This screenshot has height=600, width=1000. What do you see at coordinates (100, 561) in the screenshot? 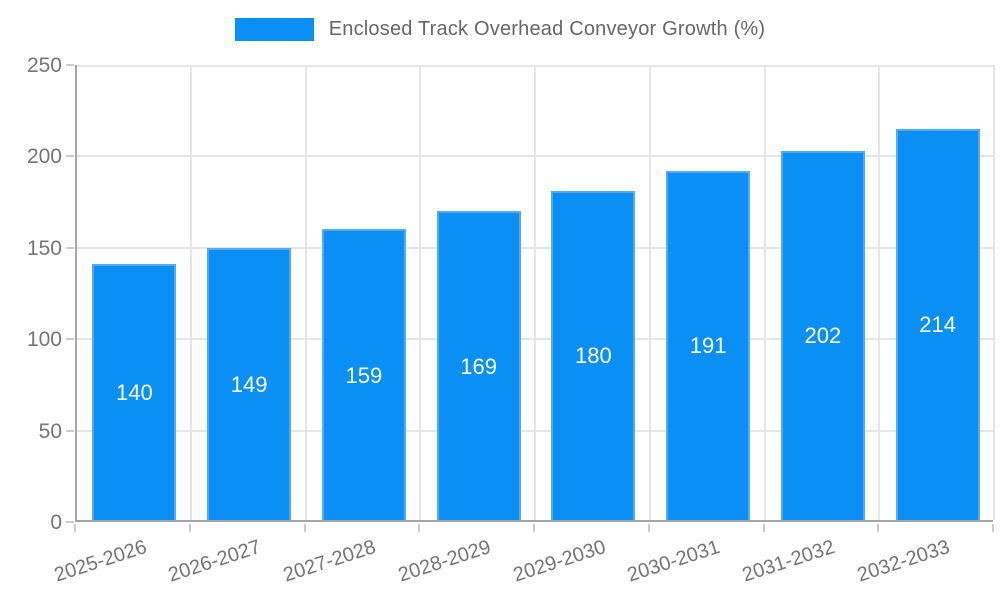
I see `x-axis-tick-label: 2025-2026` at bounding box center [100, 561].